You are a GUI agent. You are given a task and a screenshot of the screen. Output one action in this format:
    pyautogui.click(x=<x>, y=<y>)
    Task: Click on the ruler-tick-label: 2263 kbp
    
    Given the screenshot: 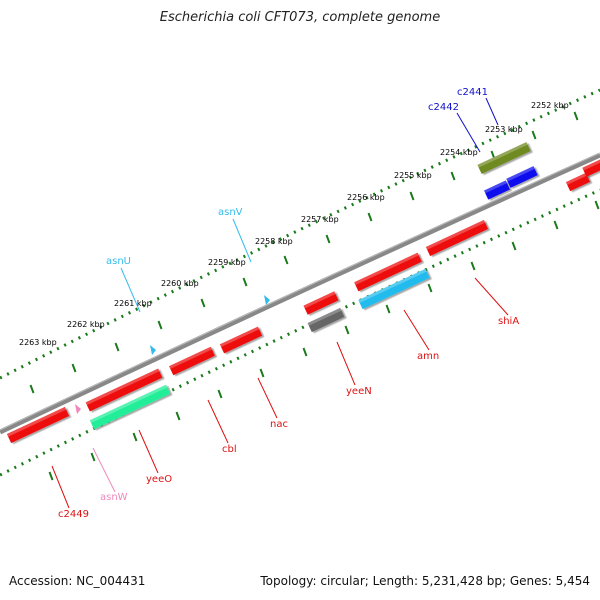 What is the action you would take?
    pyautogui.click(x=38, y=342)
    